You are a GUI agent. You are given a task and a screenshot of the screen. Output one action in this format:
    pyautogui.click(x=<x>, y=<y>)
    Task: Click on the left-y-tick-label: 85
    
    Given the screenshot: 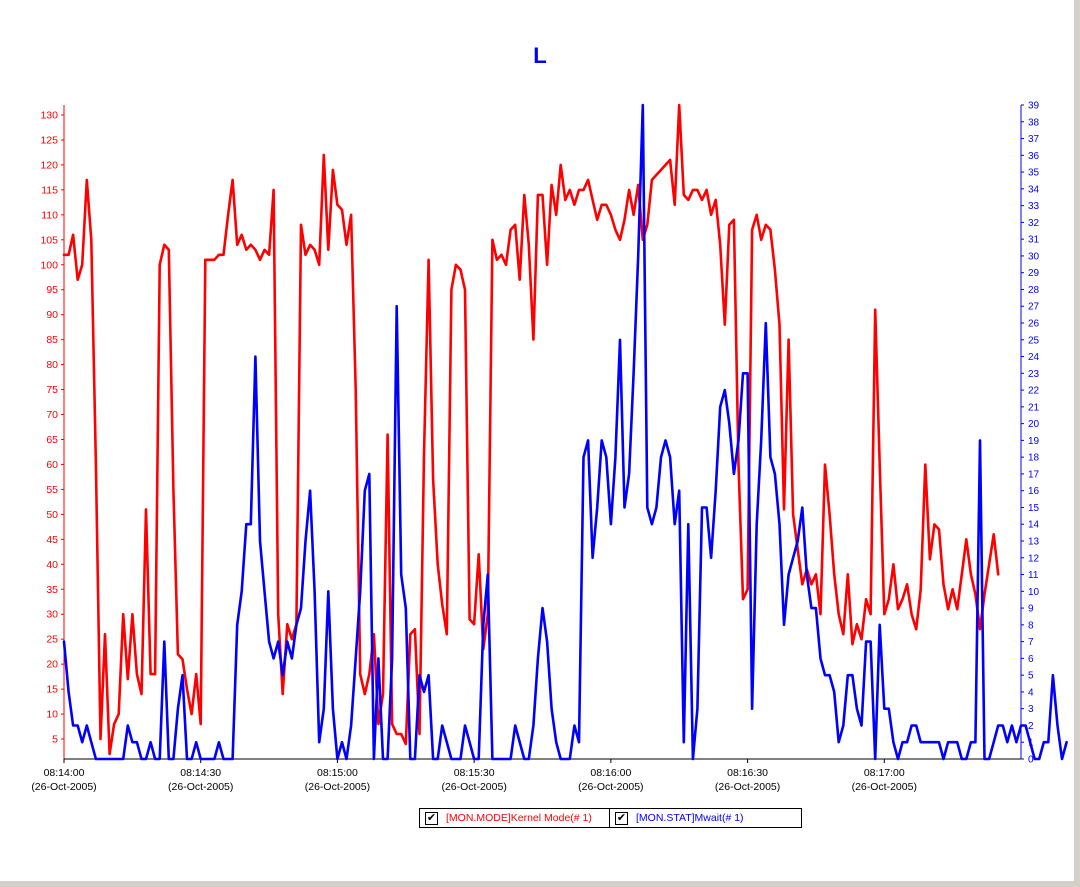 What is the action you would take?
    pyautogui.click(x=52, y=340)
    